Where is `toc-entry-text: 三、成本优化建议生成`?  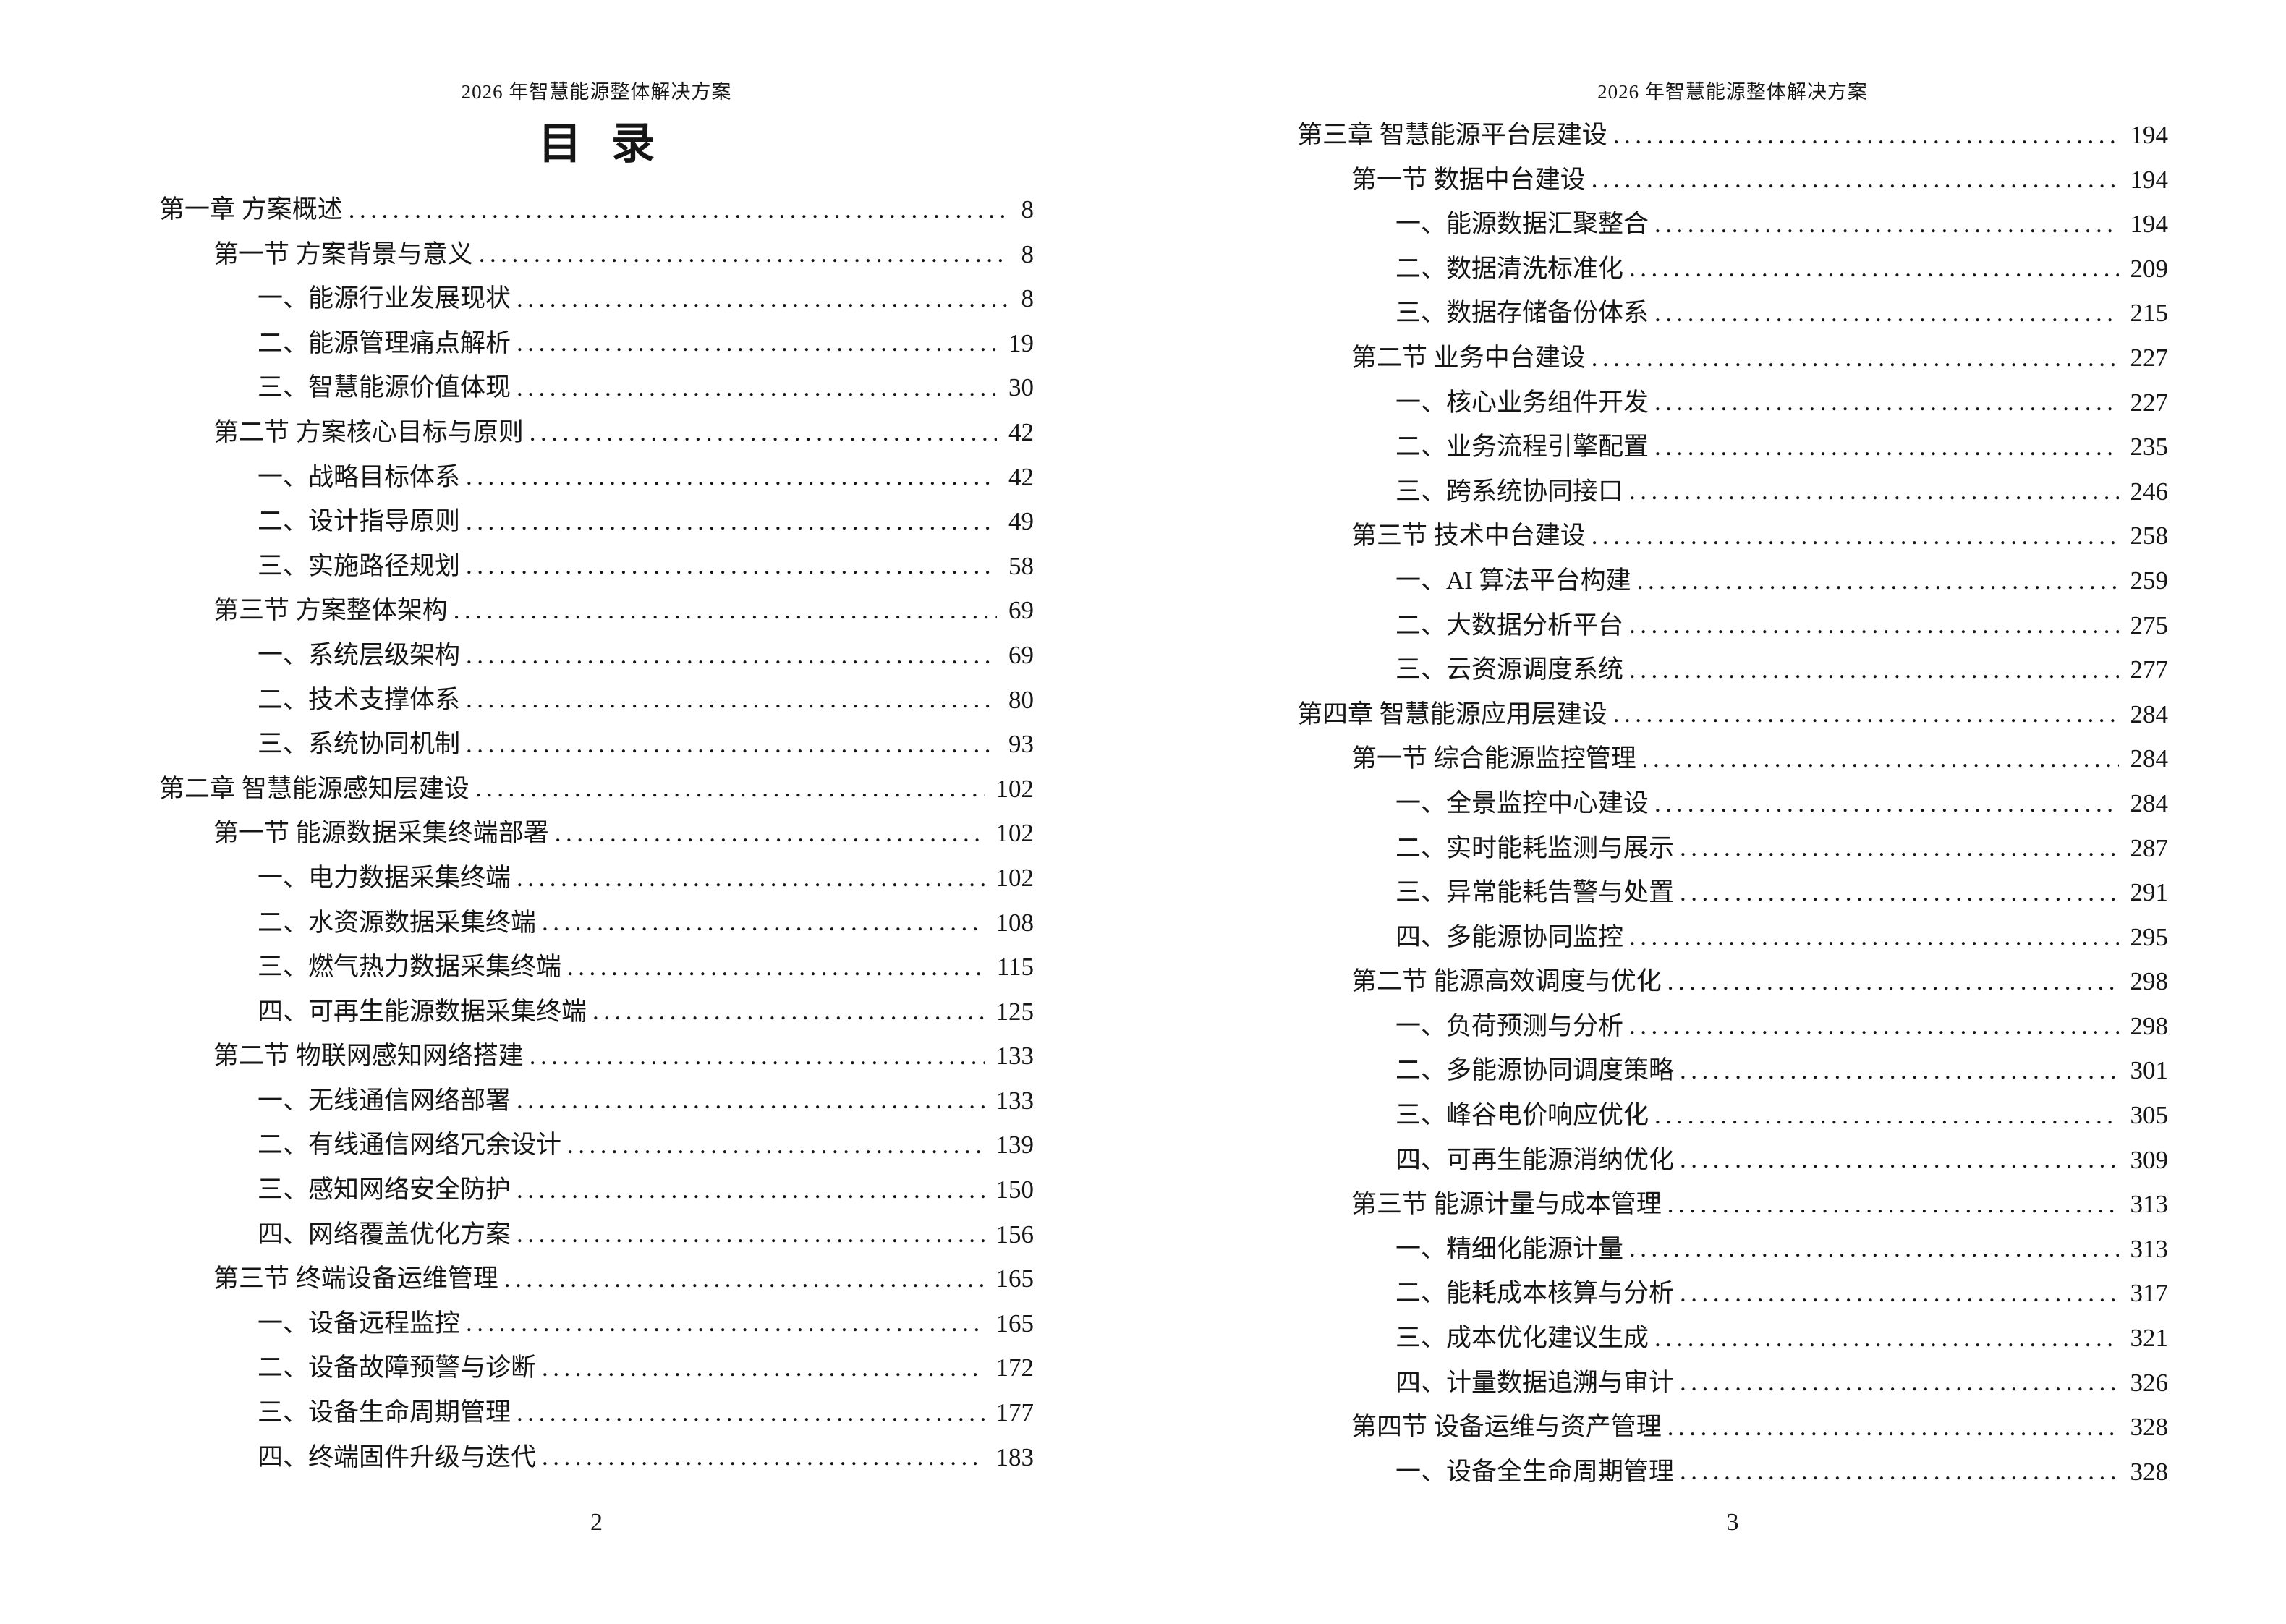
toc-entry-text: 三、成本优化建议生成 is located at coordinates (1522, 1338).